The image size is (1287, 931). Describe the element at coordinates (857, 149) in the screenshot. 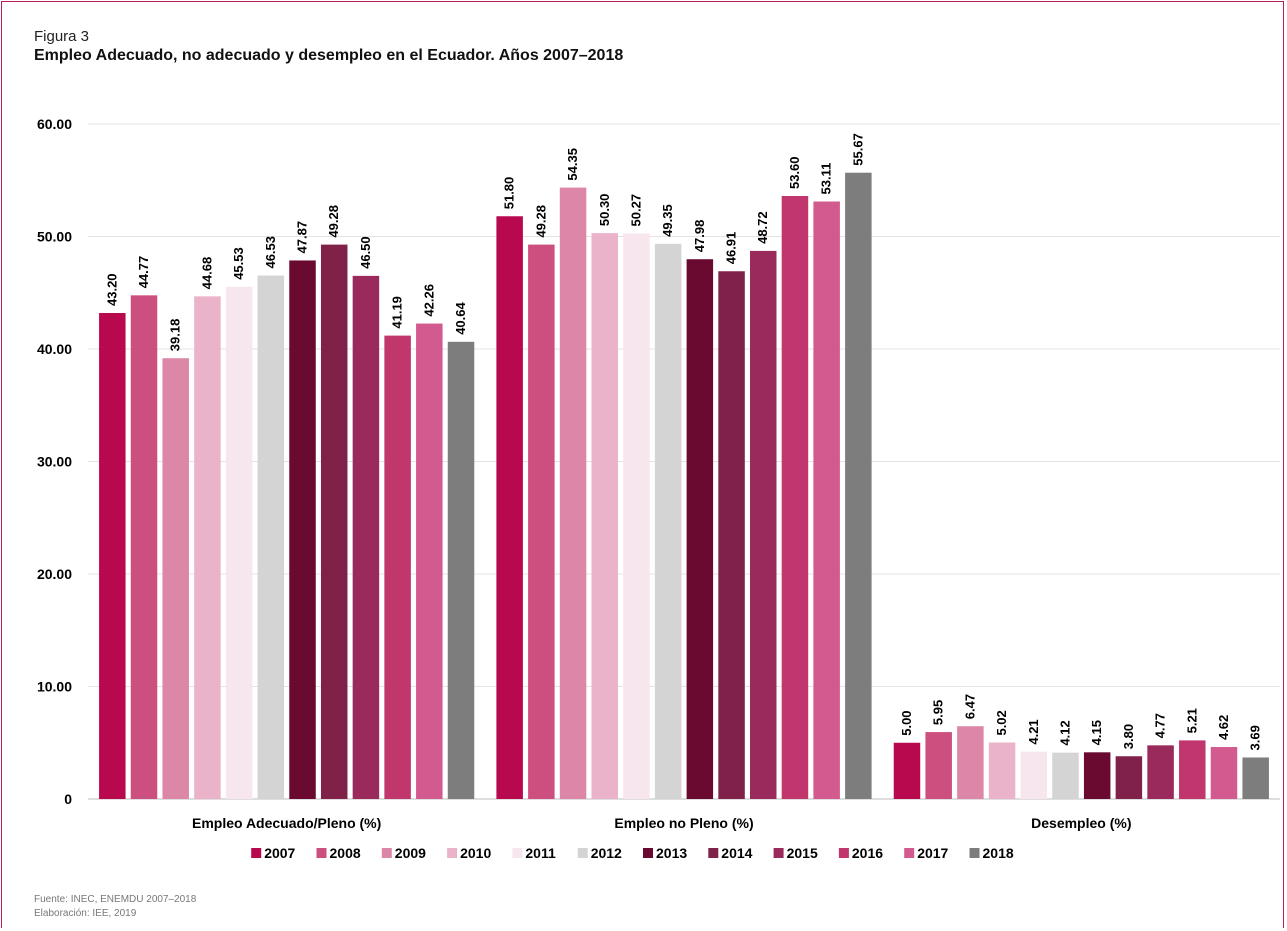

I see `data-label: 55.67` at that location.